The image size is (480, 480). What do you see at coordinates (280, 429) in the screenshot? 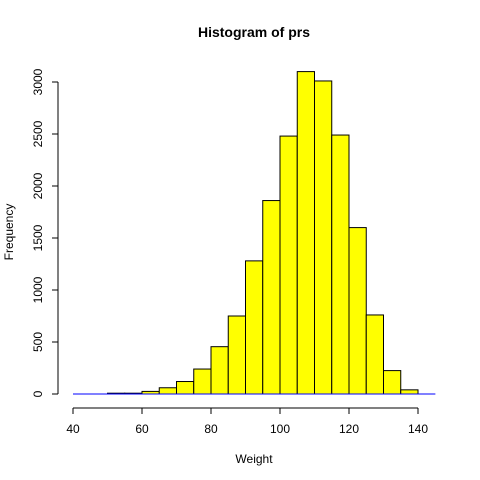
I see `x-tick-label: 100` at bounding box center [280, 429].